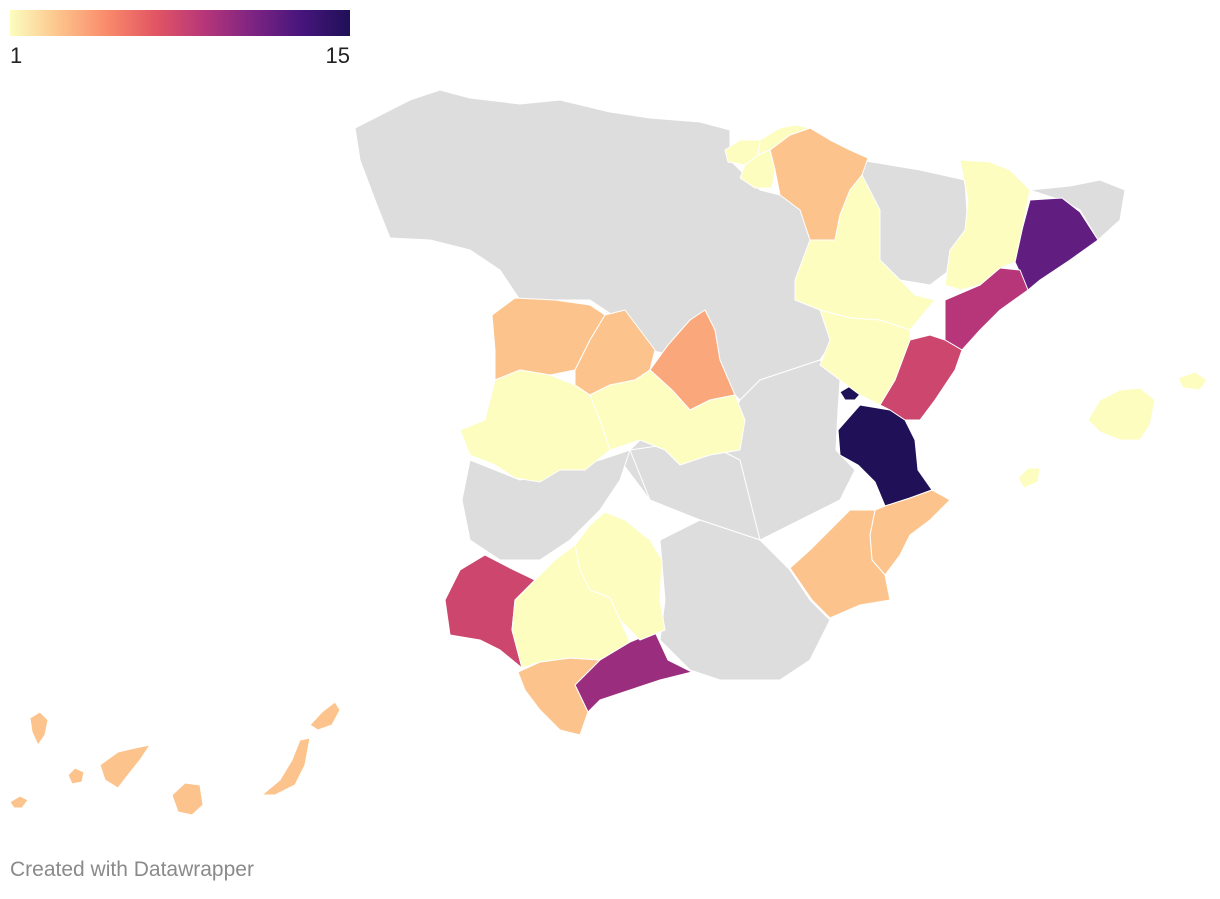  What do you see at coordinates (865, 357) in the screenshot?
I see `province-teruel` at bounding box center [865, 357].